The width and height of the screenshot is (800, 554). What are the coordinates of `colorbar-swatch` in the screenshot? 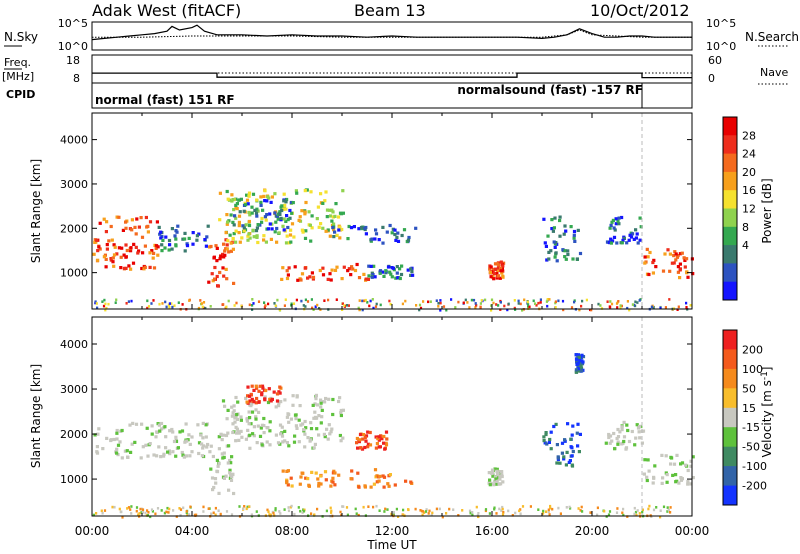 It's located at (730, 126).